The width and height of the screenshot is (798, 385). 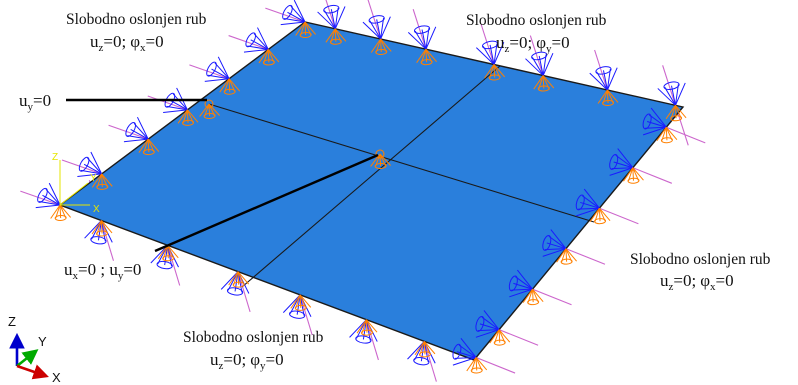 What do you see at coordinates (76, 183) in the screenshot?
I see `local-triad: Z Y X` at bounding box center [76, 183].